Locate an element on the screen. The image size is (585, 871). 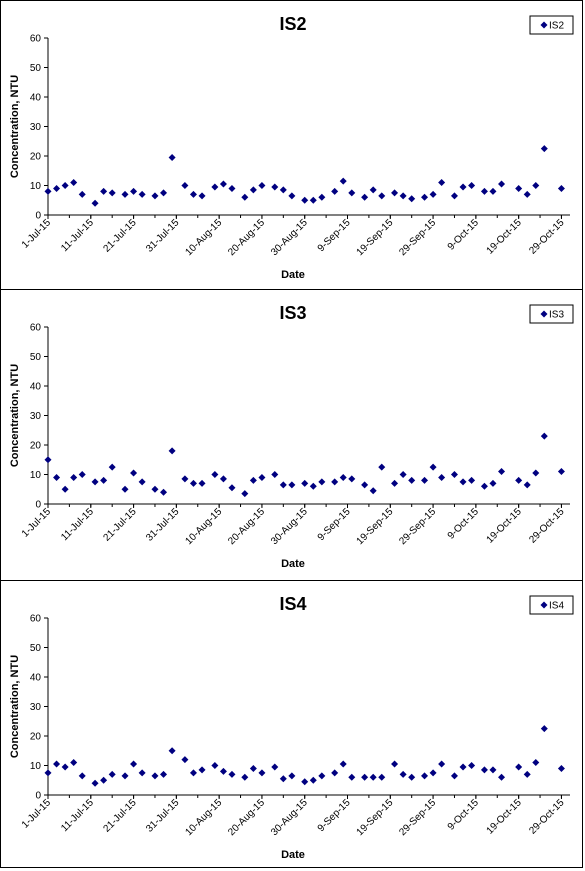
x-tick-label: 30-Aug-15 is located at coordinates (289, 526).